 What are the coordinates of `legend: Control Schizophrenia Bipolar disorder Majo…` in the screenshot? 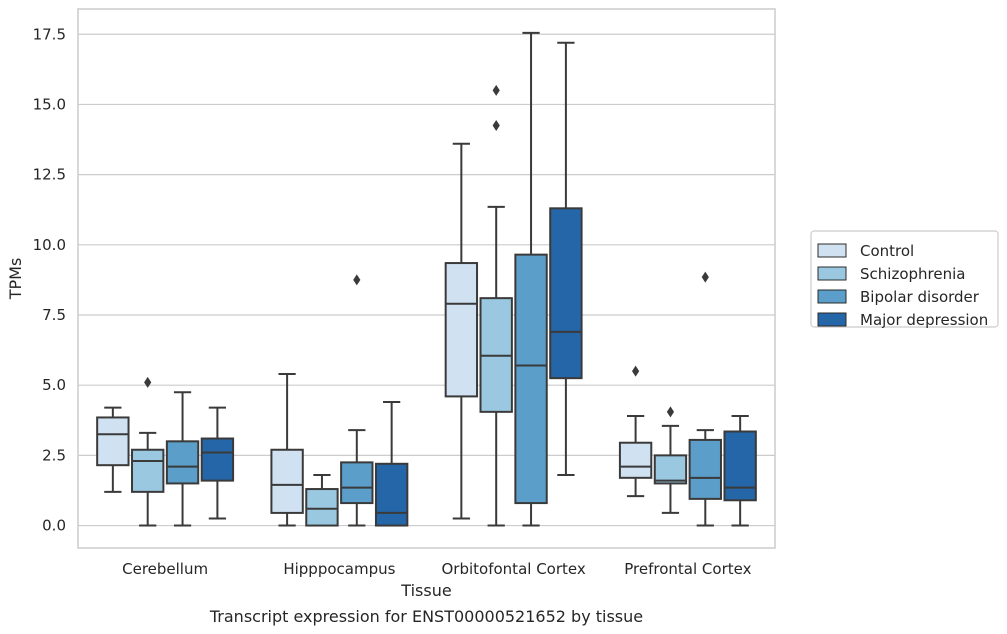 It's located at (904, 279).